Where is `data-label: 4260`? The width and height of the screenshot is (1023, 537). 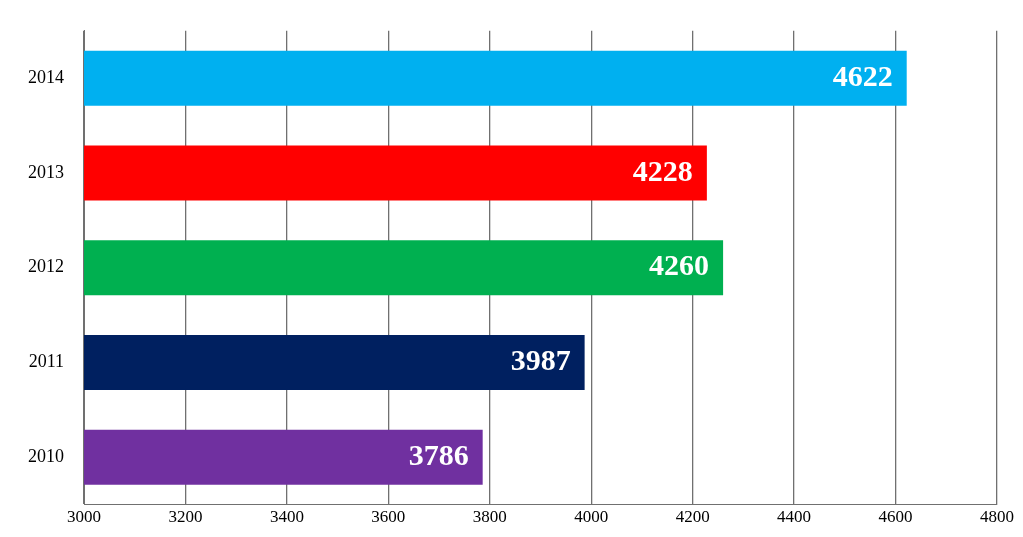 data-label: 4260 is located at coordinates (679, 265).